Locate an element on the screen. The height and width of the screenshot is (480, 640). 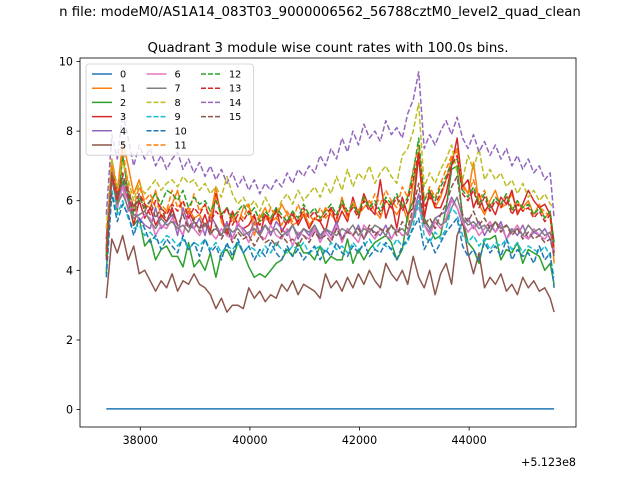
legend-label-12: 12 is located at coordinates (235, 75).